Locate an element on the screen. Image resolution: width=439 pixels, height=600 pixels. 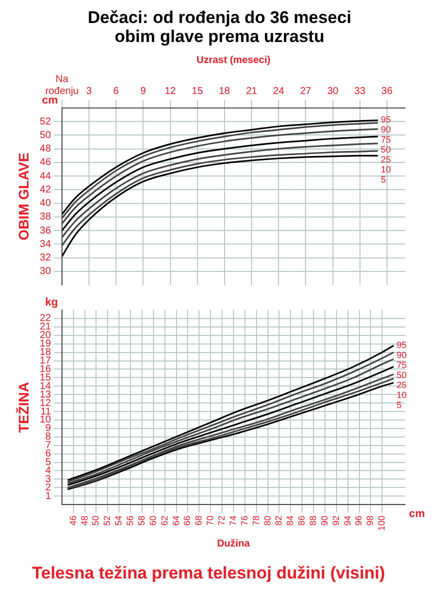
y-tick-label: 48 is located at coordinates (46, 149).